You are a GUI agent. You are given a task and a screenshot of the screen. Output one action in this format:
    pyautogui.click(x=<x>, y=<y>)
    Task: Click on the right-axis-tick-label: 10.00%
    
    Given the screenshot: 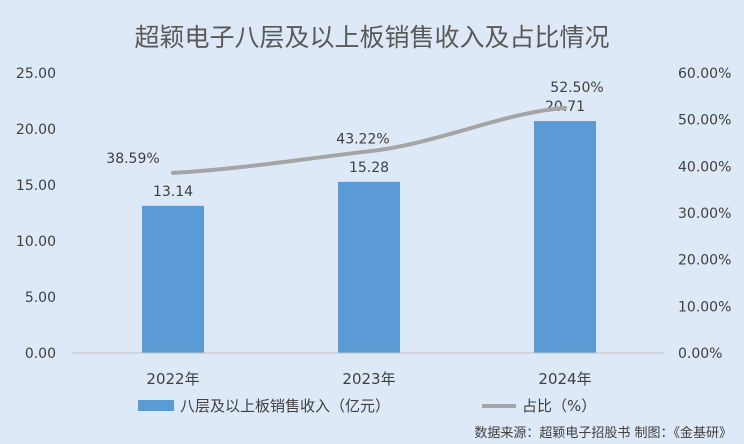 What is the action you would take?
    pyautogui.click(x=704, y=307)
    